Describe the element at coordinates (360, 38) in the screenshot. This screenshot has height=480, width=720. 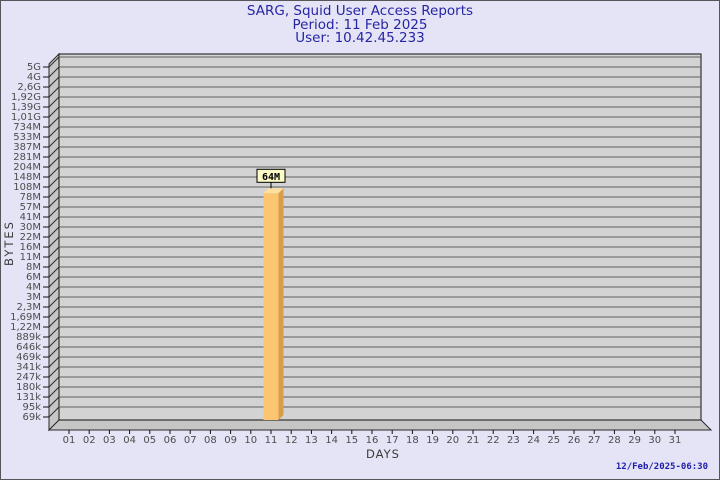
I see `chart-user-subtitle: User: 10.42.45.233` at that location.